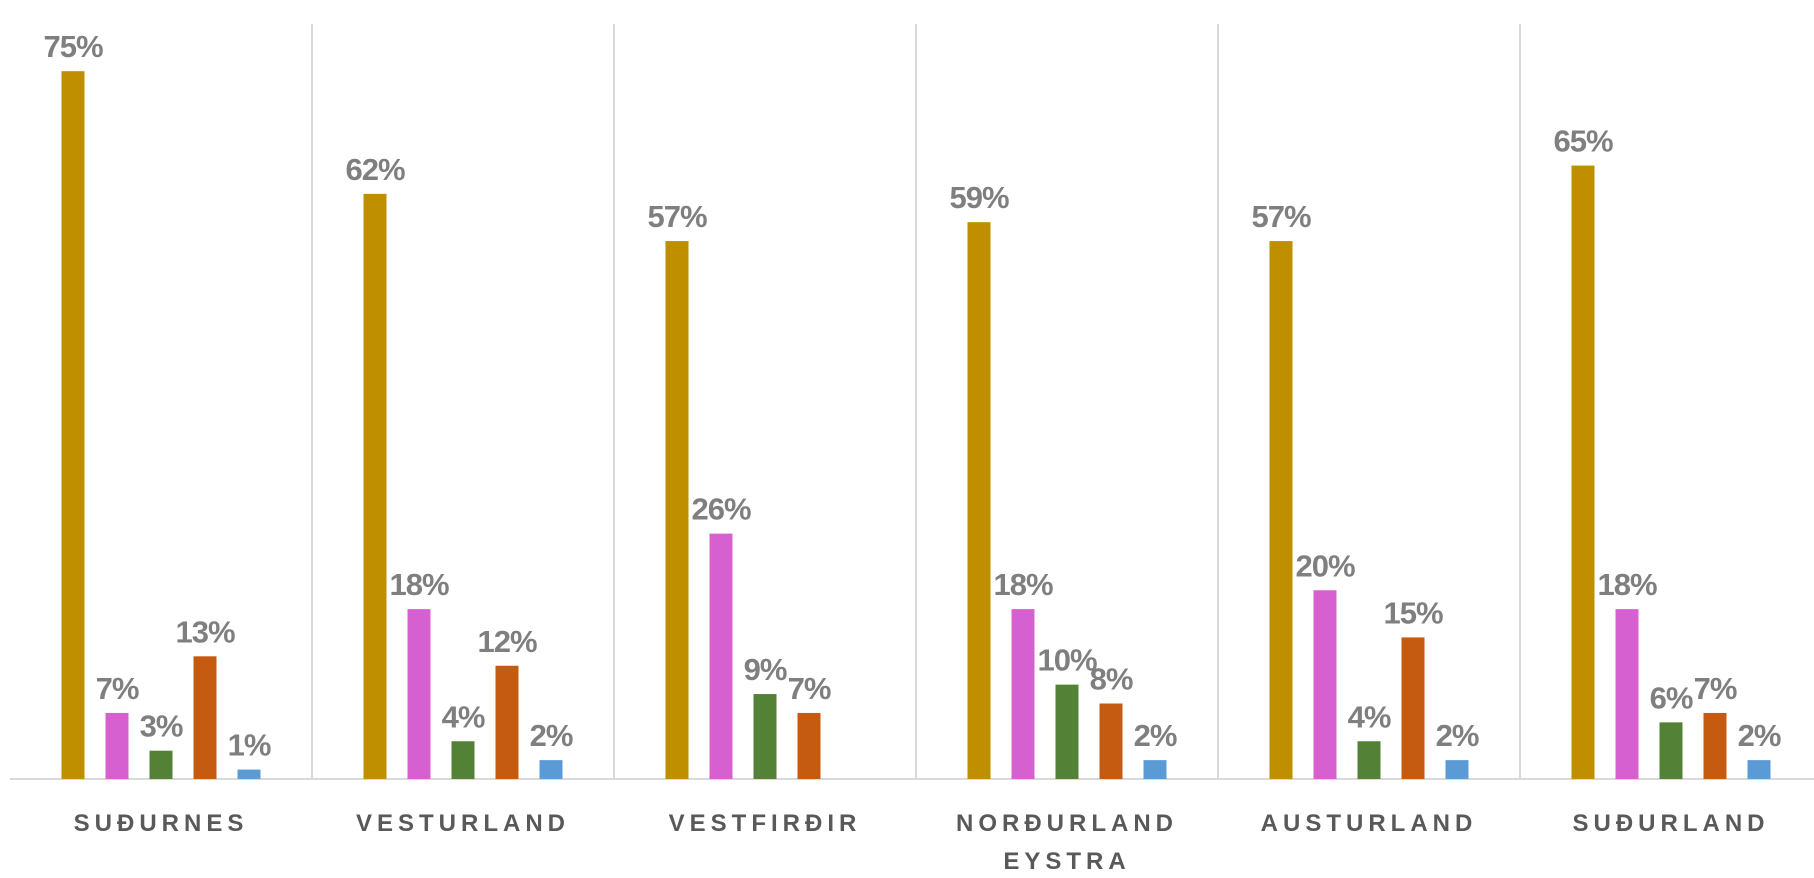 This screenshot has height=878, width=1814. What do you see at coordinates (1067, 842) in the screenshot?
I see `x-tick-label: NORÐURLAND EYSTRA` at bounding box center [1067, 842].